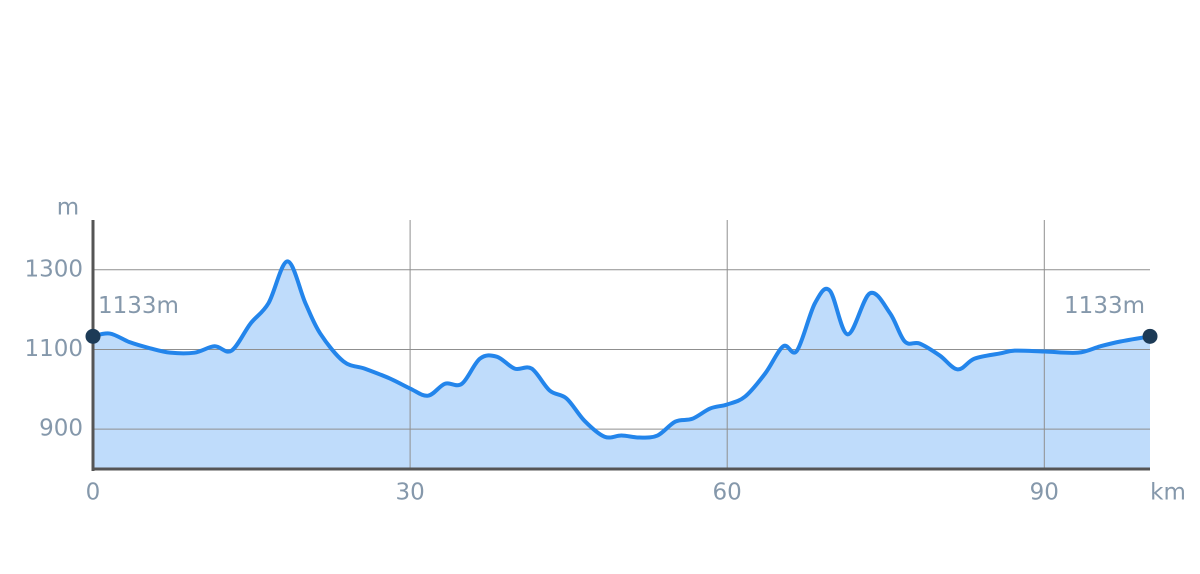 Image resolution: width=1200 pixels, height=574 pixels. What do you see at coordinates (53, 349) in the screenshot?
I see `y-tick-label: 1100` at bounding box center [53, 349].